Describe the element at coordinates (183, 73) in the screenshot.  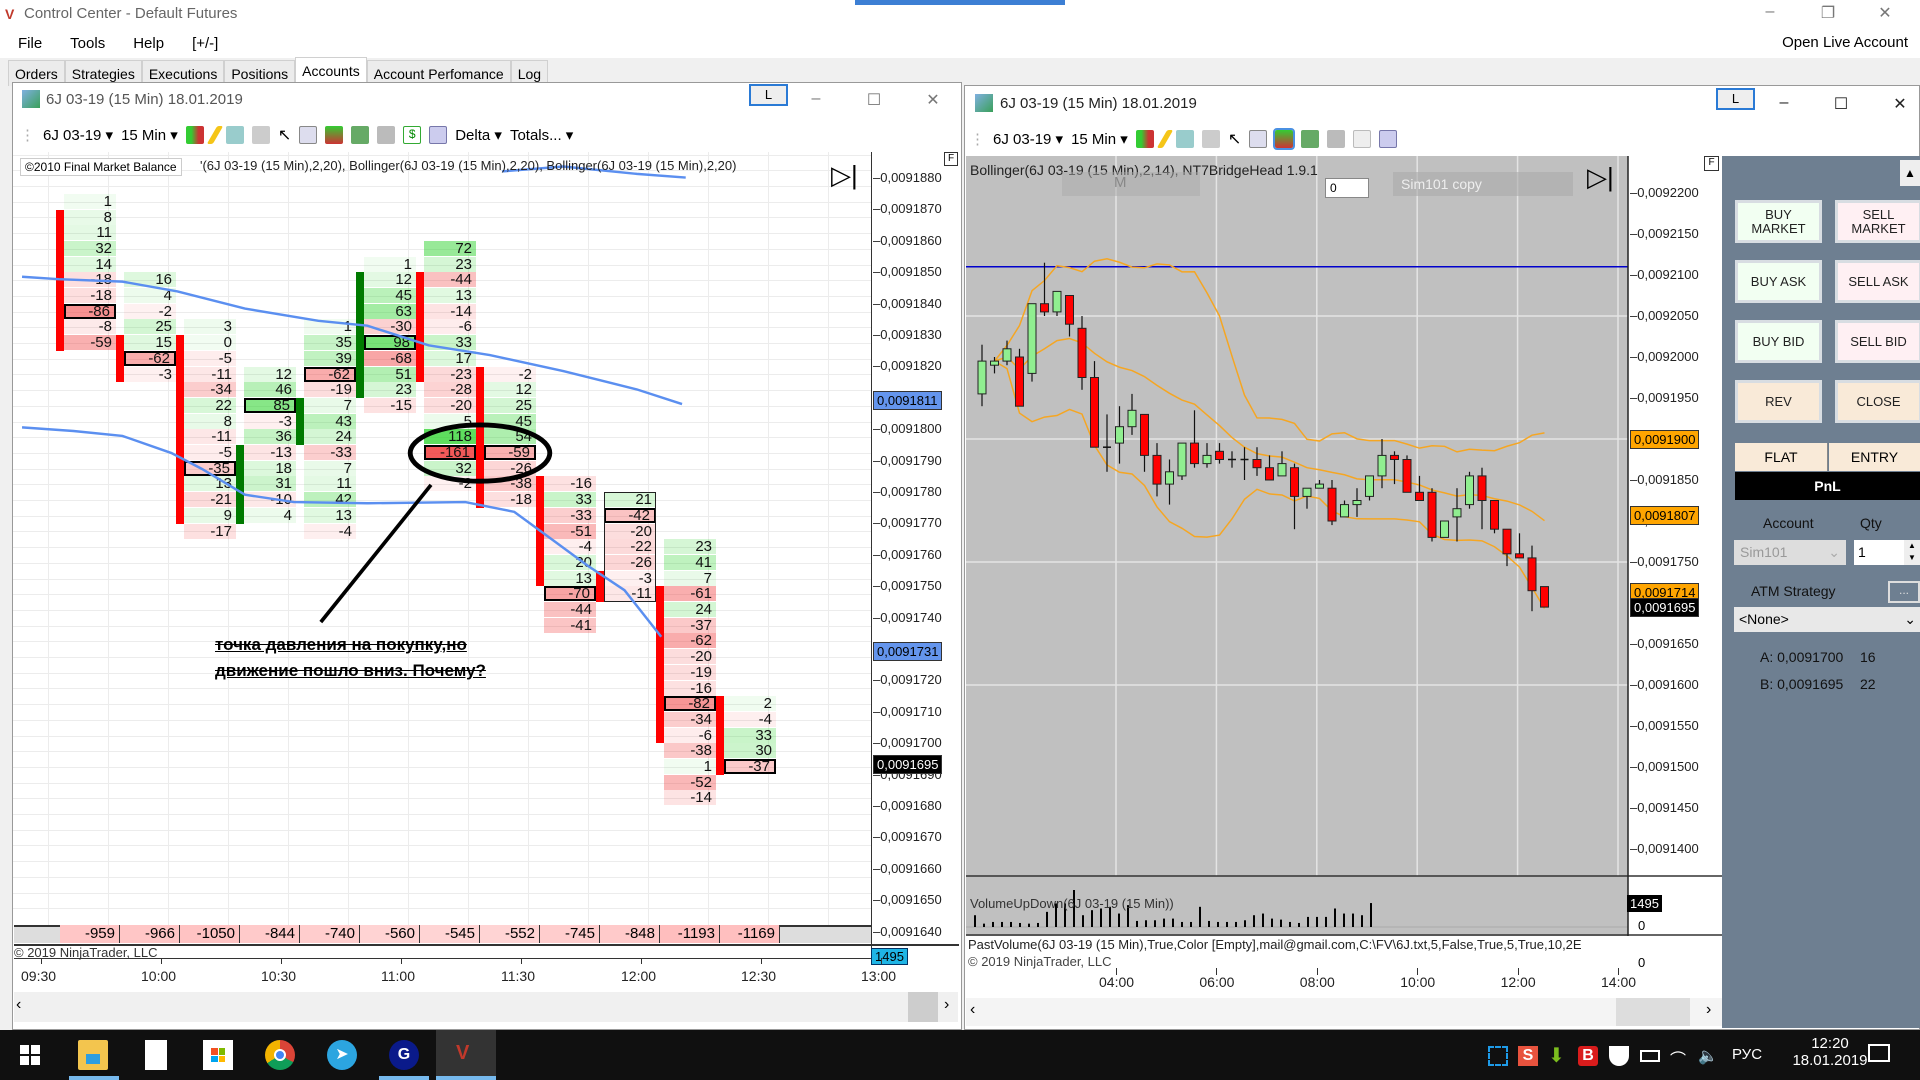
I see `tab-executions: Executions` at that location.